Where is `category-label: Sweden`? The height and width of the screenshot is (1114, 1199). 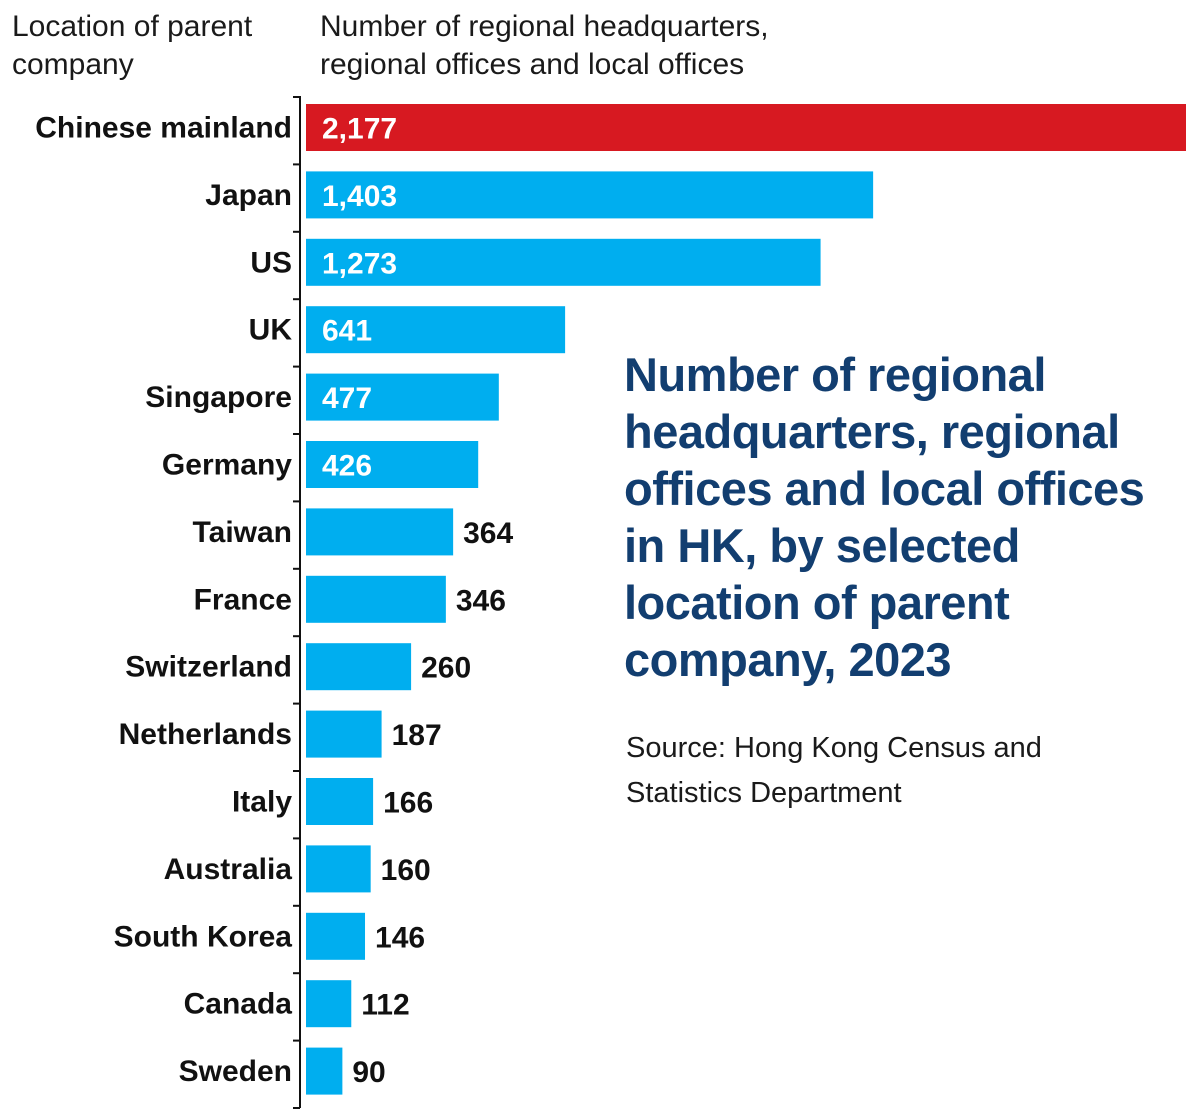
category-label: Sweden is located at coordinates (235, 1071).